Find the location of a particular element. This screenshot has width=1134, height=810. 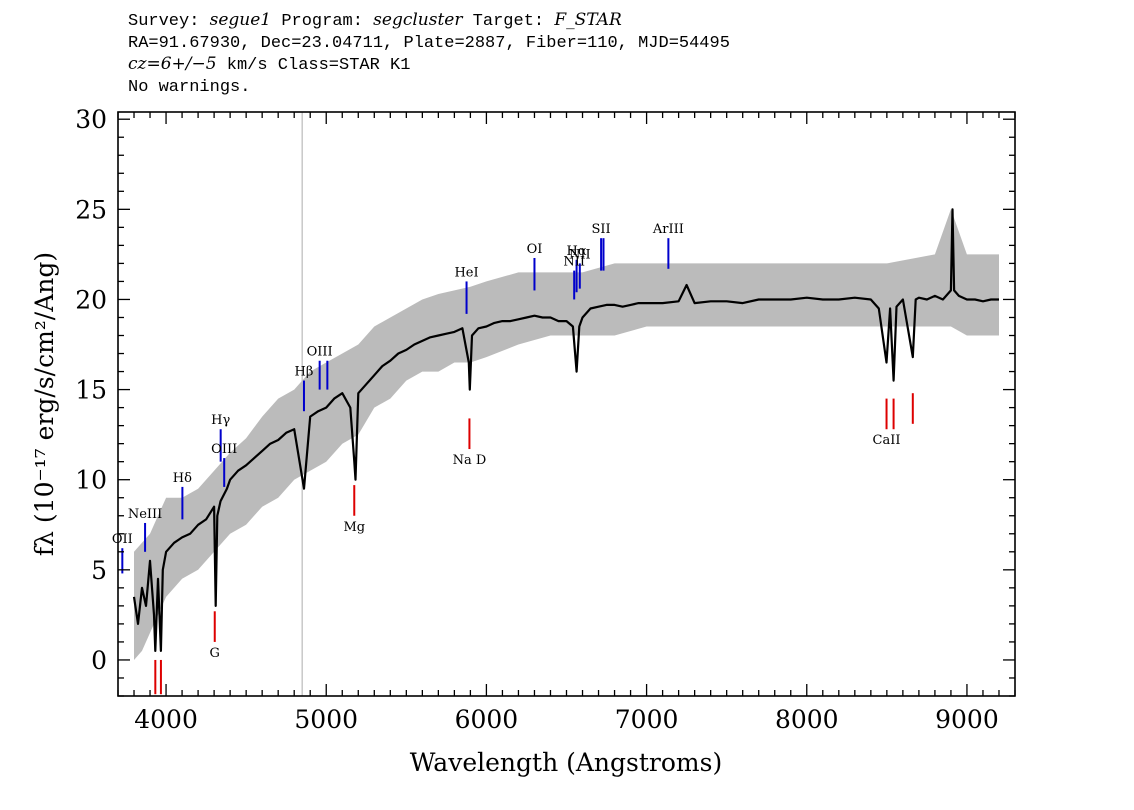

emission-line-label: Hγ is located at coordinates (220, 420).